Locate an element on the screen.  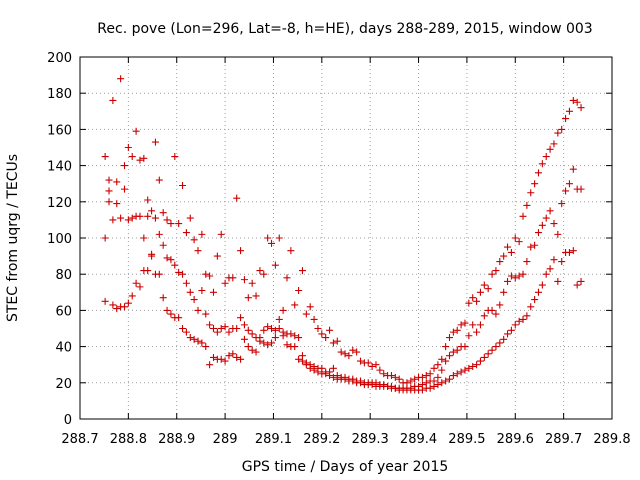
x-tick-label: 289.1 is located at coordinates (273, 439).